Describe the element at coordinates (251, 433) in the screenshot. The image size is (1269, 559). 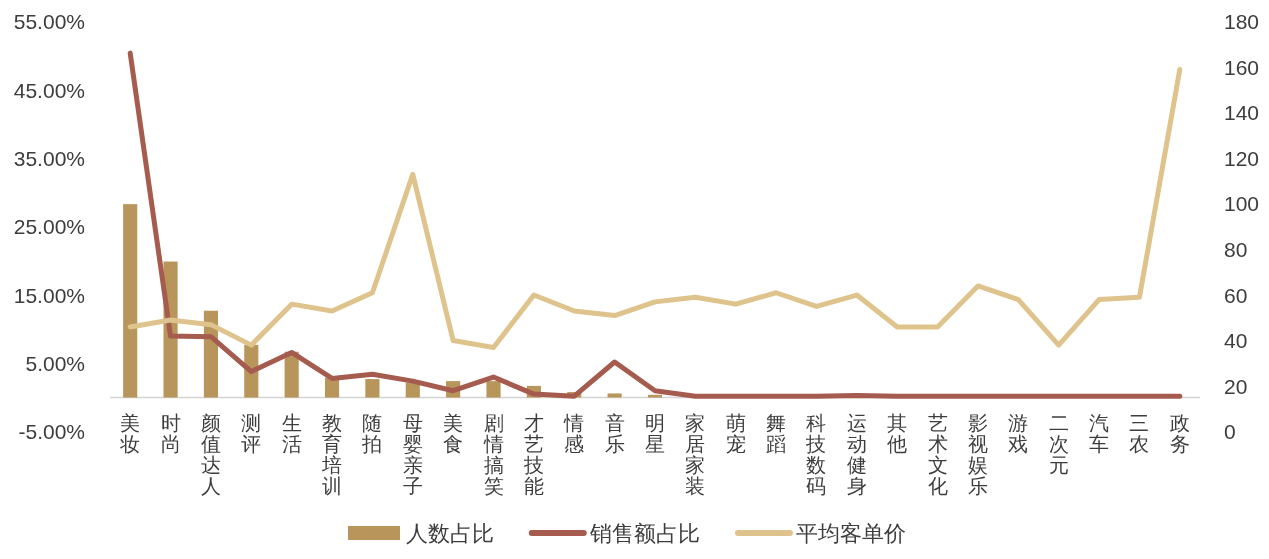
I see `x-tick-label: 测评` at that location.